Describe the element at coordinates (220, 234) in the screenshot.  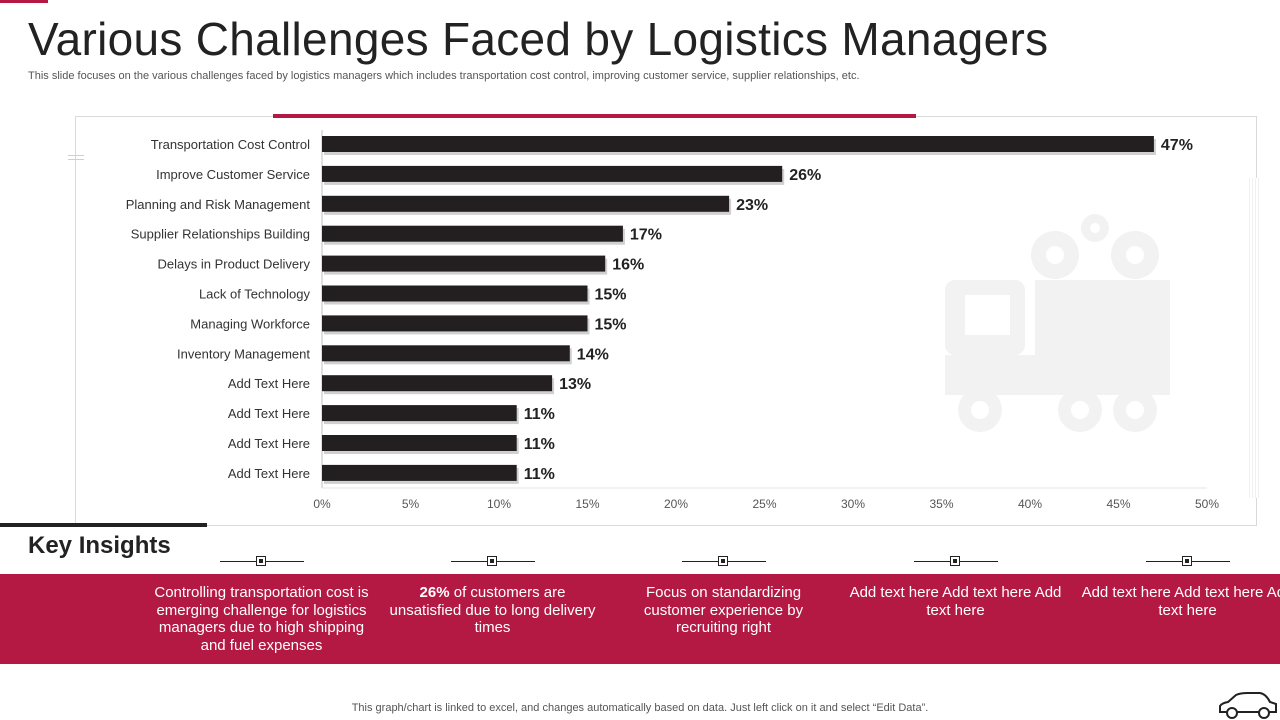
I see `category-label: Supplier Relationships Building` at that location.